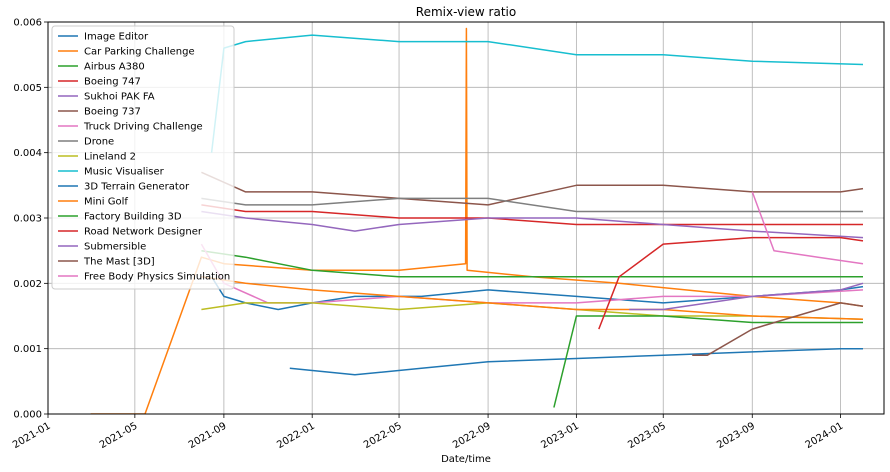 The width and height of the screenshot is (890, 472). Describe the element at coordinates (110, 157) in the screenshot. I see `legend-label: Lineland 2` at that location.